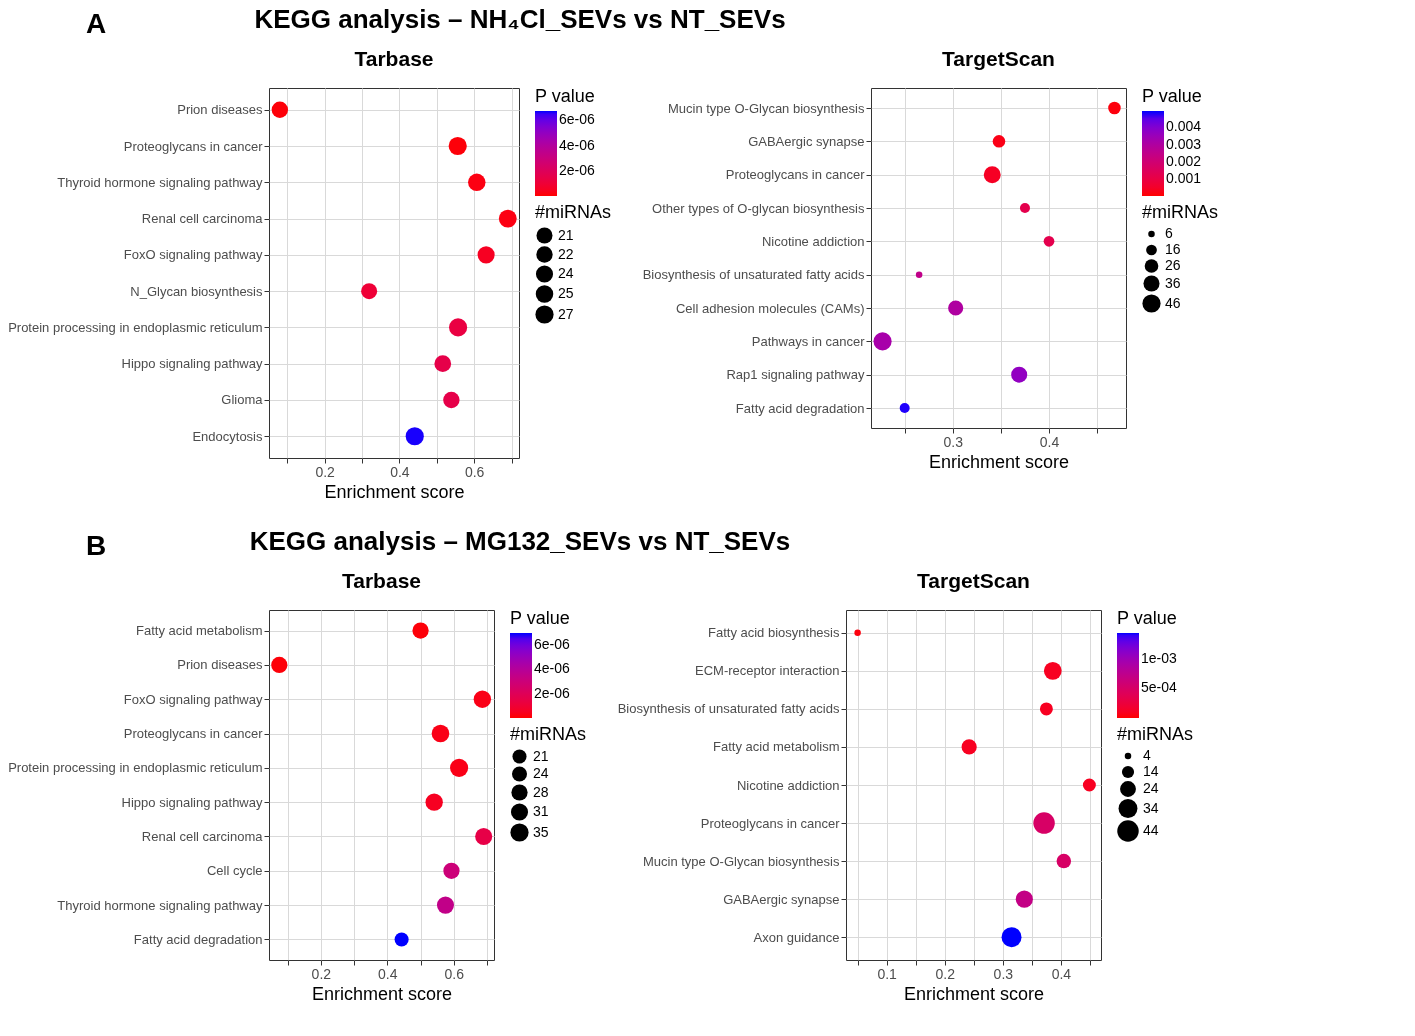  Describe the element at coordinates (1151, 830) in the screenshot. I see `legend-label: 44` at that location.